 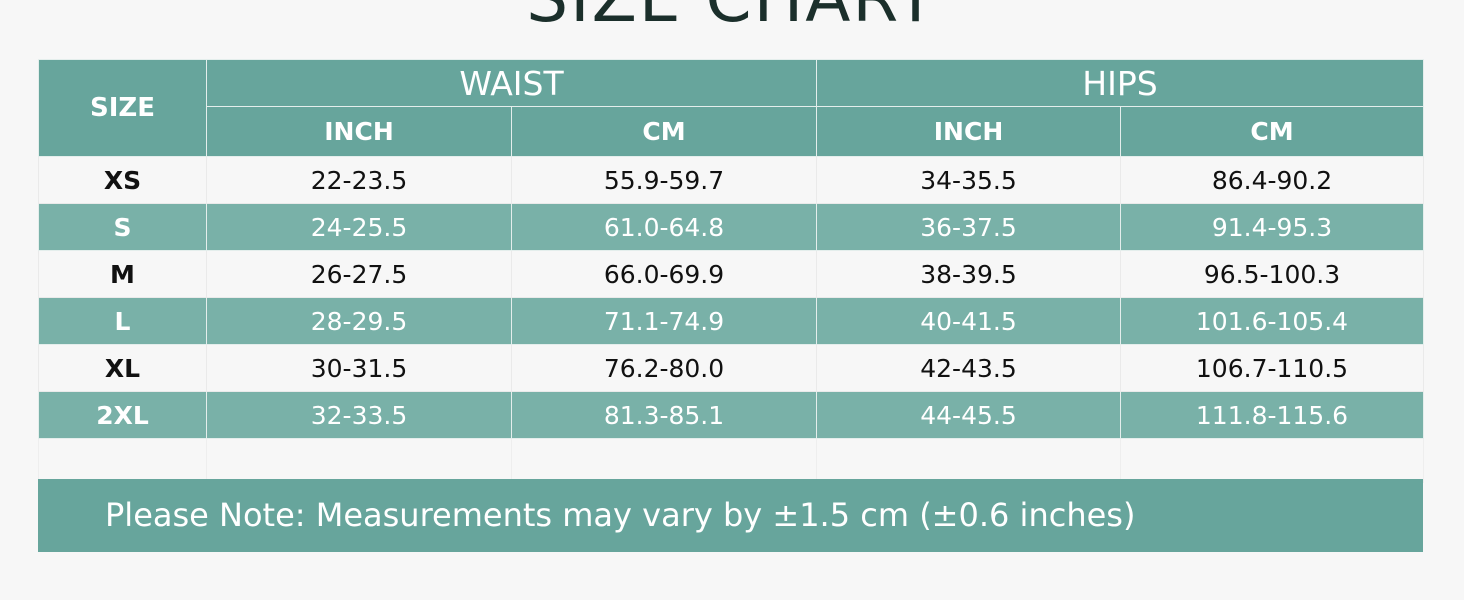 I want to click on cell-size: M, so click(x=122, y=274).